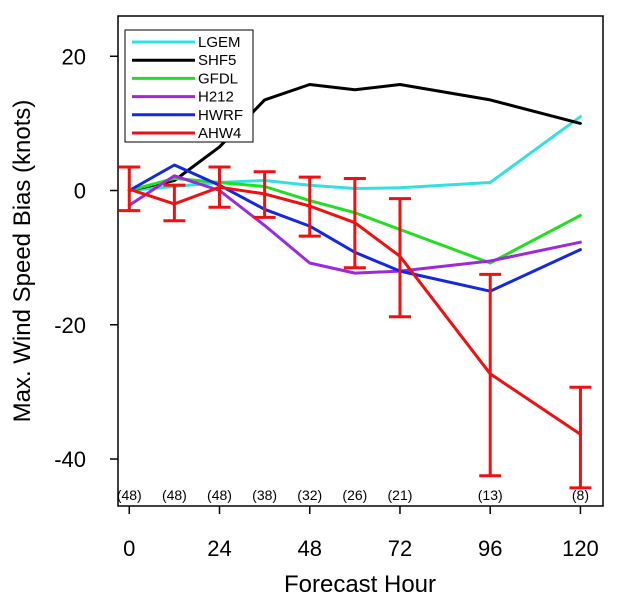  Describe the element at coordinates (361, 533) in the screenshot. I see `x-axis: 0 24 48 72 96 120` at that location.